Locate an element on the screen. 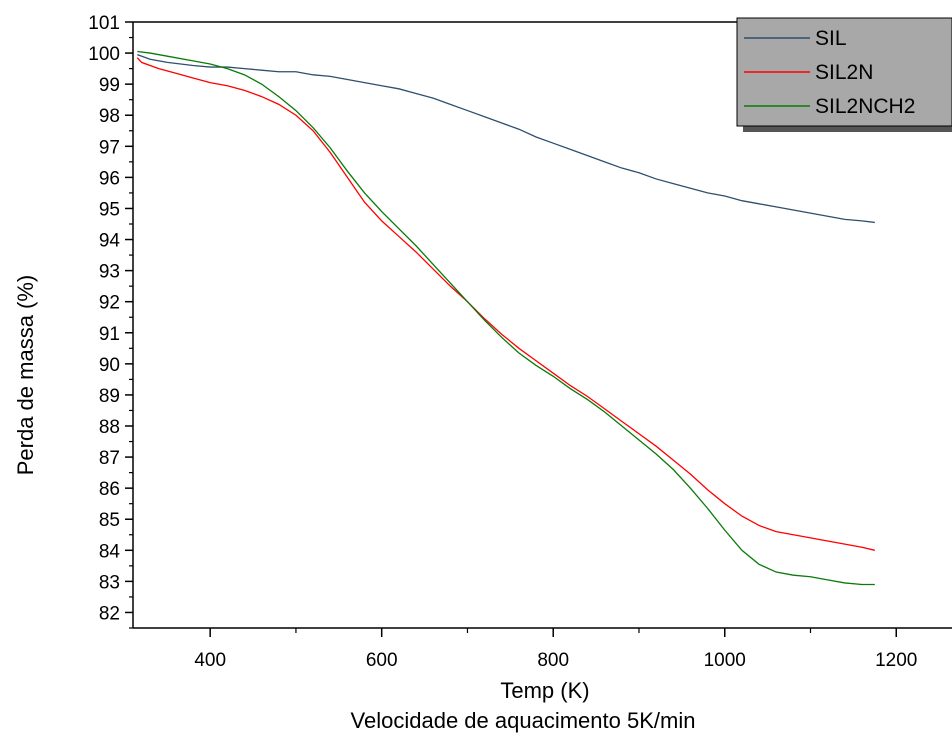  y-tick-label-98: 98 is located at coordinates (109, 116).